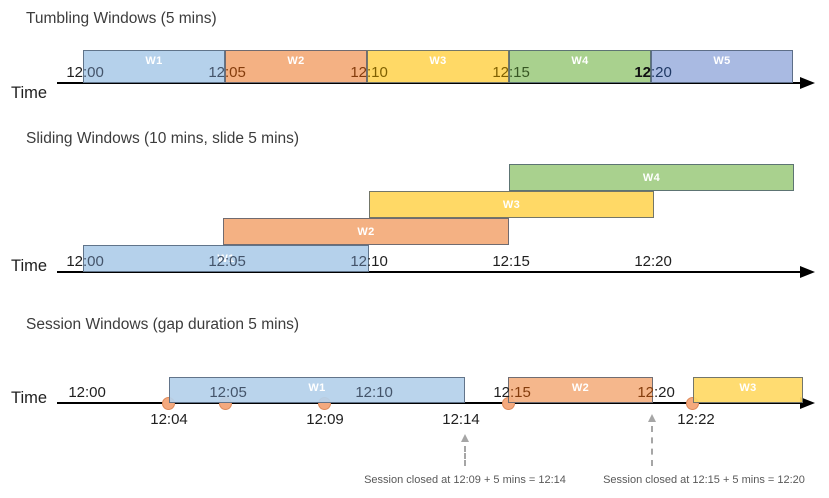 This screenshot has height=498, width=829. I want to click on sliding-timeline-arrow-icon, so click(807, 272).